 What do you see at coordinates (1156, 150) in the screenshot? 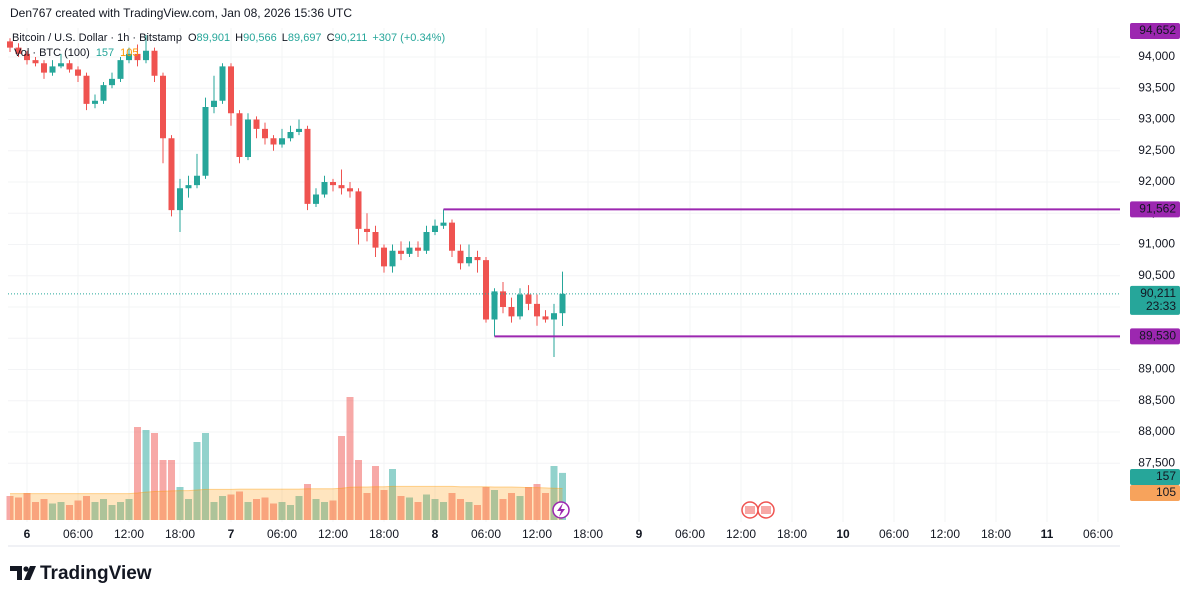
I see `y-tick-label: 92,500` at bounding box center [1156, 150].